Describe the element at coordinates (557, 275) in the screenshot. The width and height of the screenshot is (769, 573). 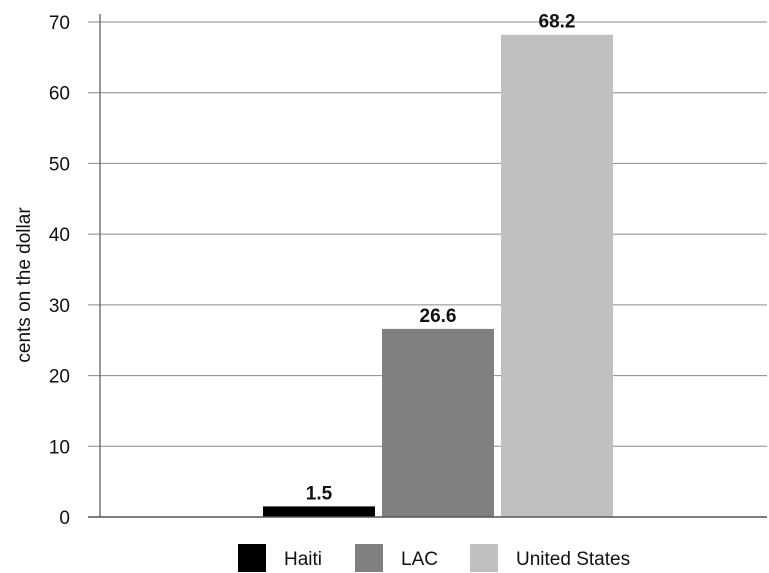
I see `bar-united-states` at that location.